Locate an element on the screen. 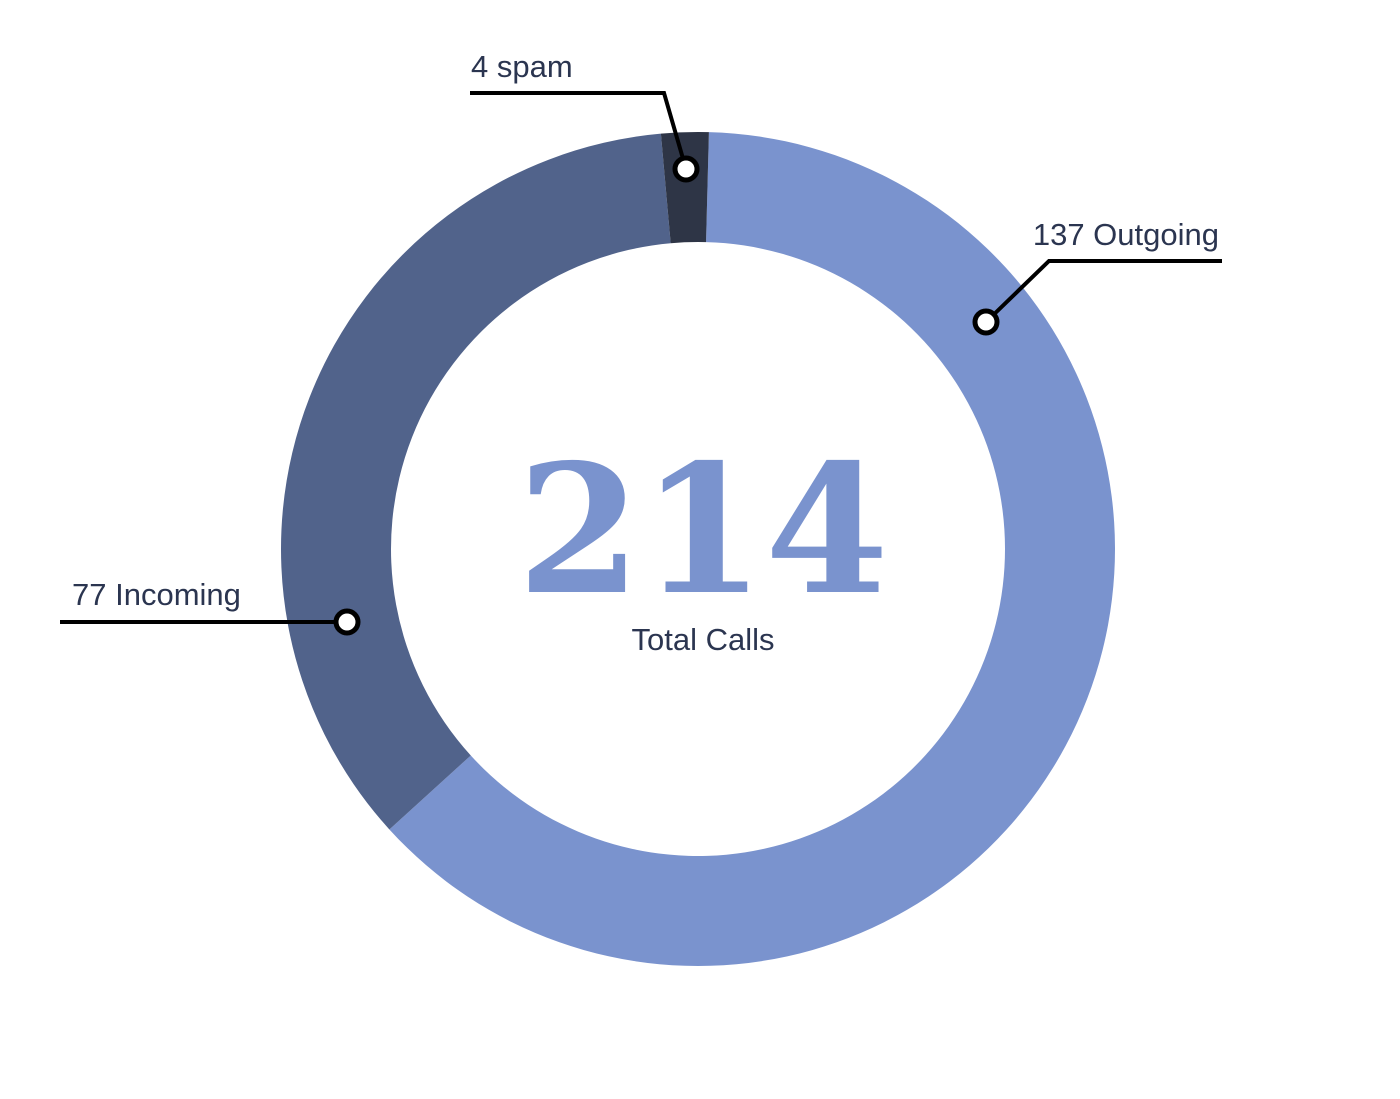 This screenshot has width=1400, height=1099. callout-dot-spam is located at coordinates (686, 169).